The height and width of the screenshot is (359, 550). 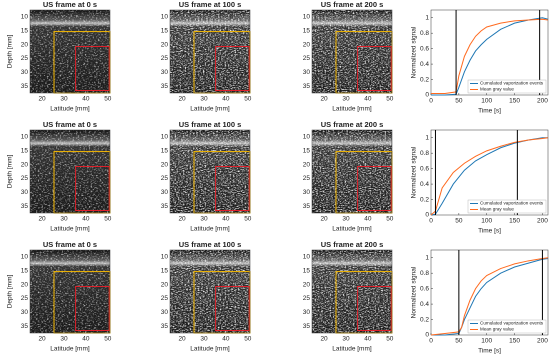 What do you see at coordinates (514, 221) in the screenshot?
I see `x-tick-label: 150` at bounding box center [514, 221].